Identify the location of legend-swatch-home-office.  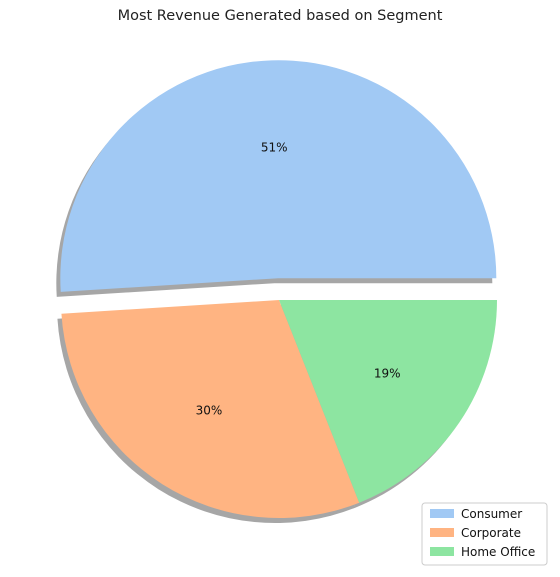
(442, 551).